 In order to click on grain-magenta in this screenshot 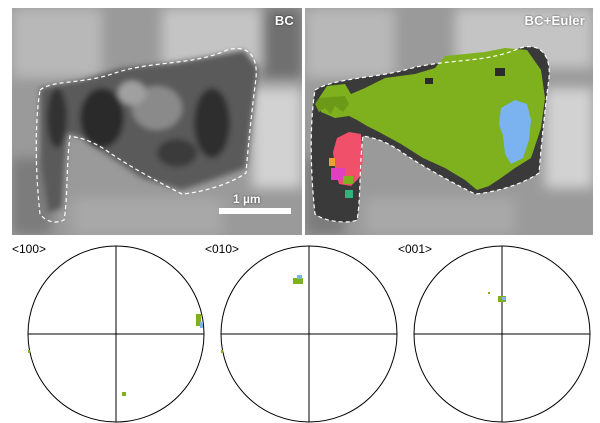, I will do `click(338, 174)`.